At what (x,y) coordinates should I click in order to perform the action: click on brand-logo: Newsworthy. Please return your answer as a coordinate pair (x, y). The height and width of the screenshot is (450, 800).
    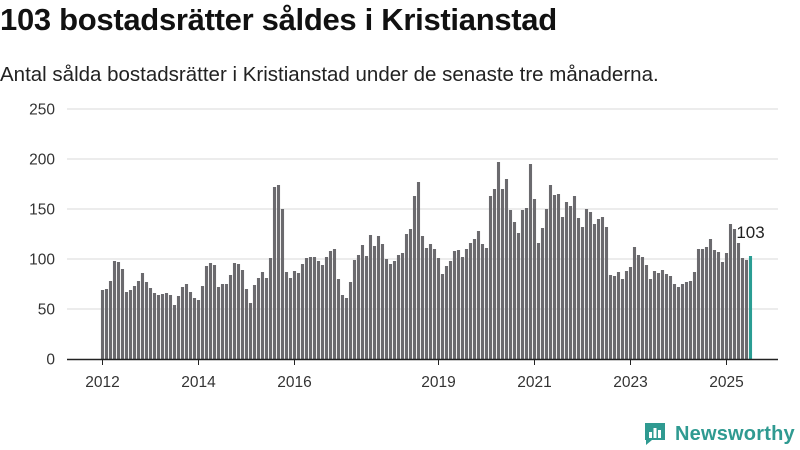
    Looking at the image, I should click on (719, 434).